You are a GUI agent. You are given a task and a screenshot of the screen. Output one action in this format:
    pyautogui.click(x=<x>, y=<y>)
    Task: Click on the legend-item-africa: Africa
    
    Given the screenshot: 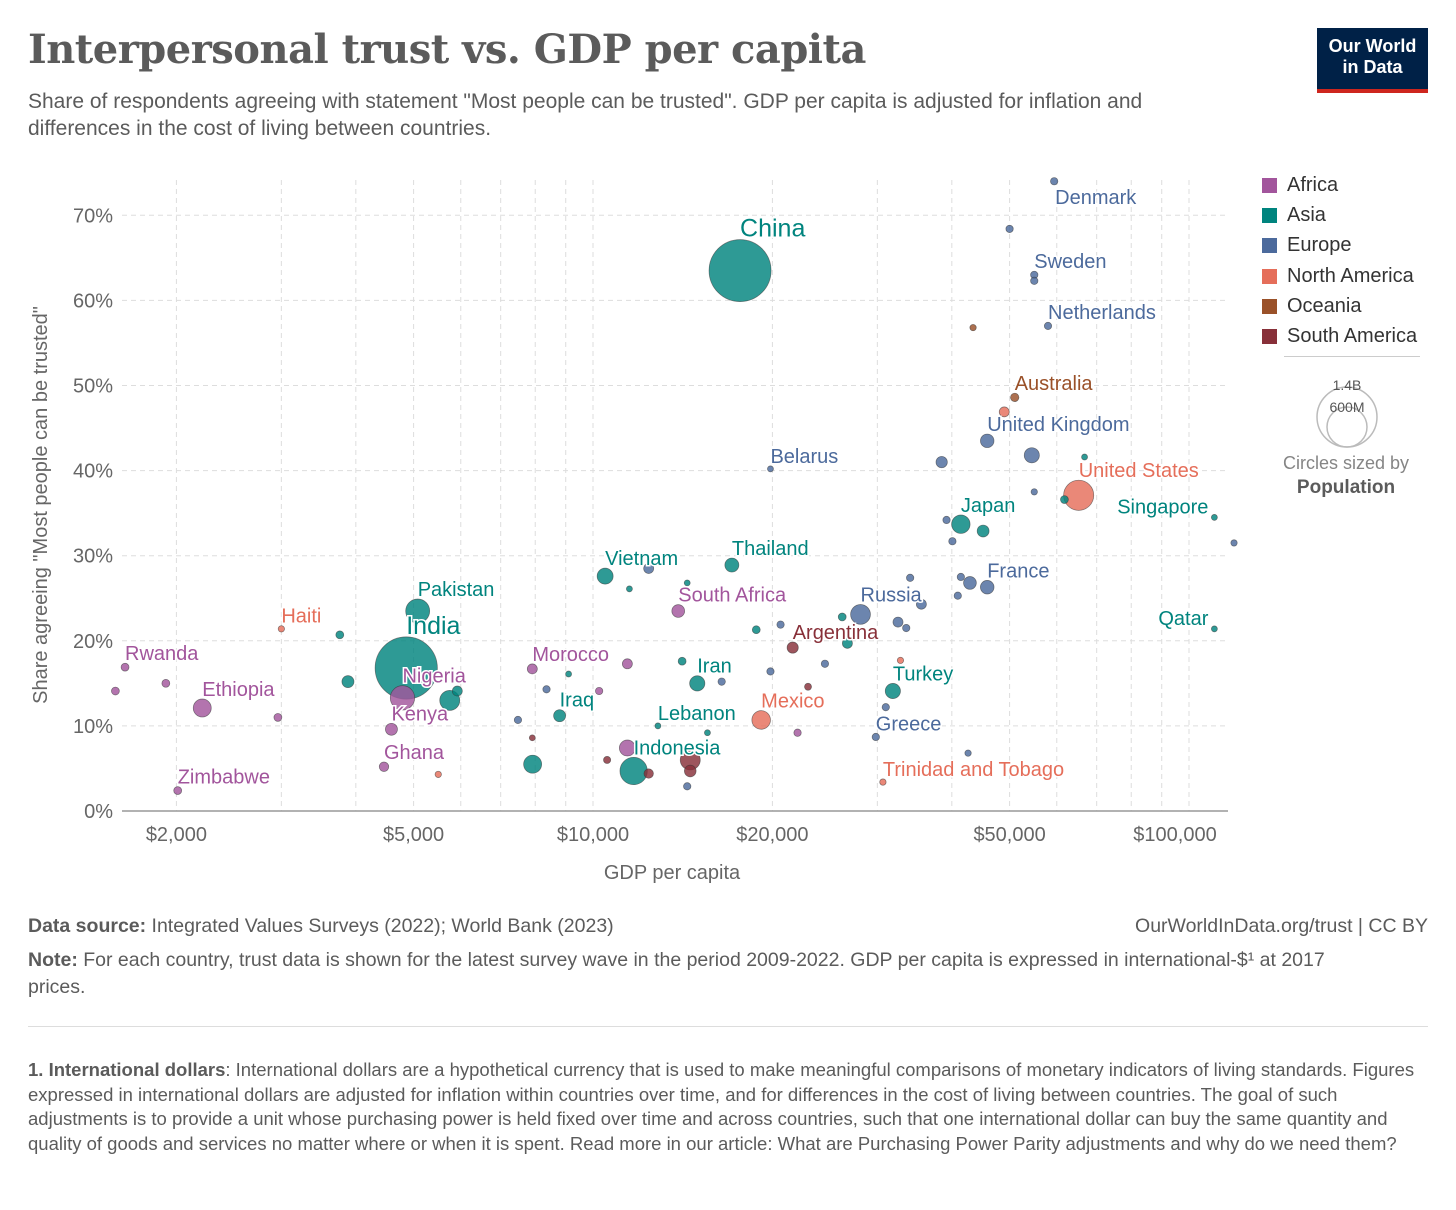 What is the action you would take?
    pyautogui.click(x=1339, y=185)
    